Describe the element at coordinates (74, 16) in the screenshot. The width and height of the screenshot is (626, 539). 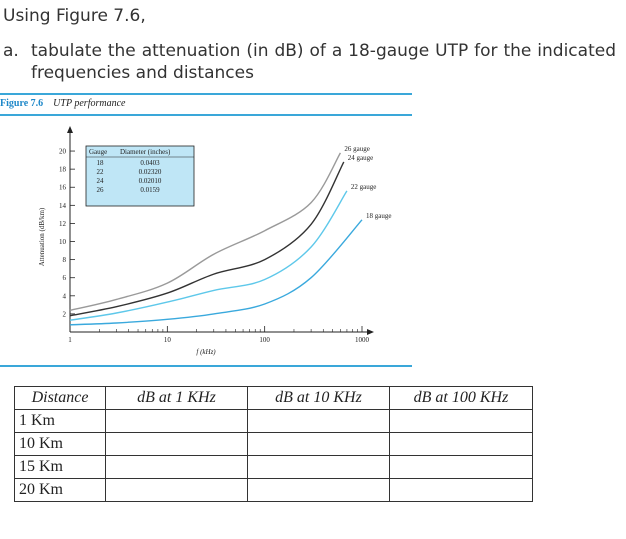
I see `question-title: Using Figure 7.6,` at that location.